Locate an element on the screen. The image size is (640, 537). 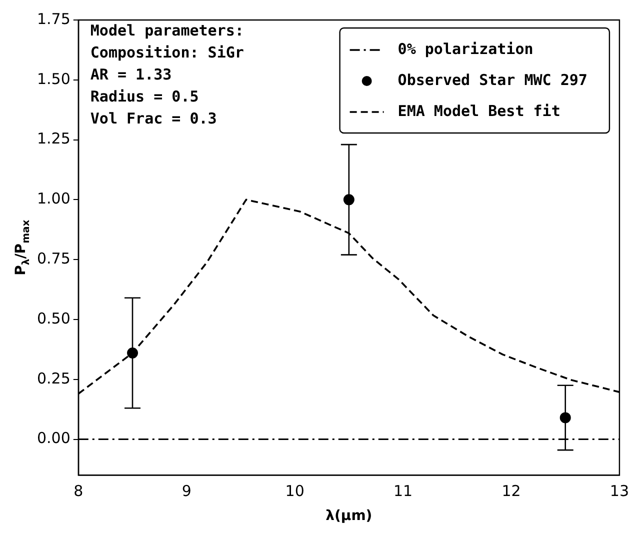
annotation: Vol Frac = 0.3 is located at coordinates (153, 118).